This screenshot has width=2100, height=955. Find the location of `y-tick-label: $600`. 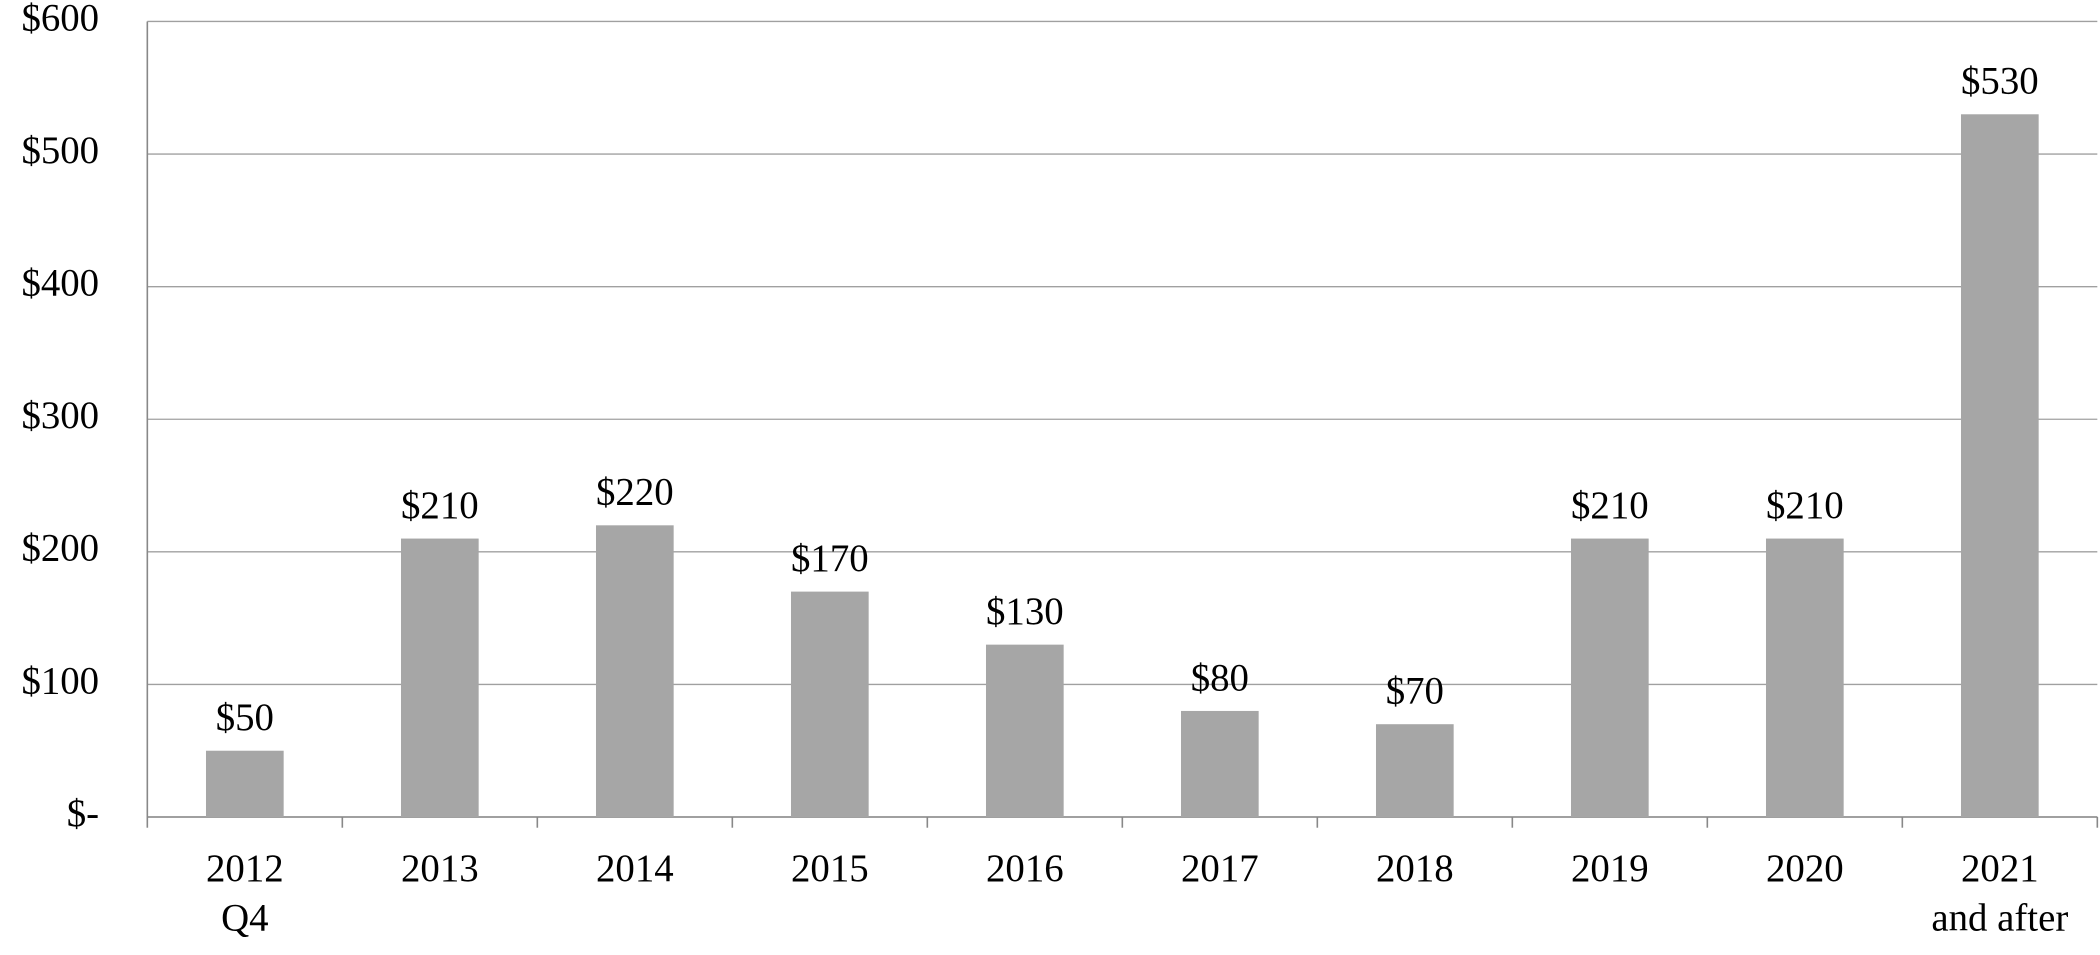

y-tick-label: $600 is located at coordinates (60, 19).